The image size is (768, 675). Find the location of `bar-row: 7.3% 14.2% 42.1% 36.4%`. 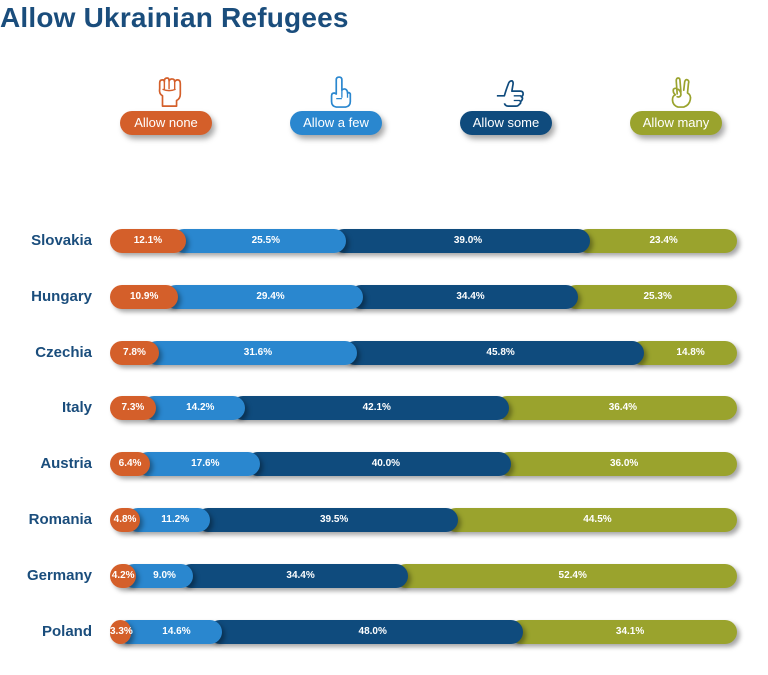

bar-row: 7.3% 14.2% 42.1% 36.4% is located at coordinates (423, 408).